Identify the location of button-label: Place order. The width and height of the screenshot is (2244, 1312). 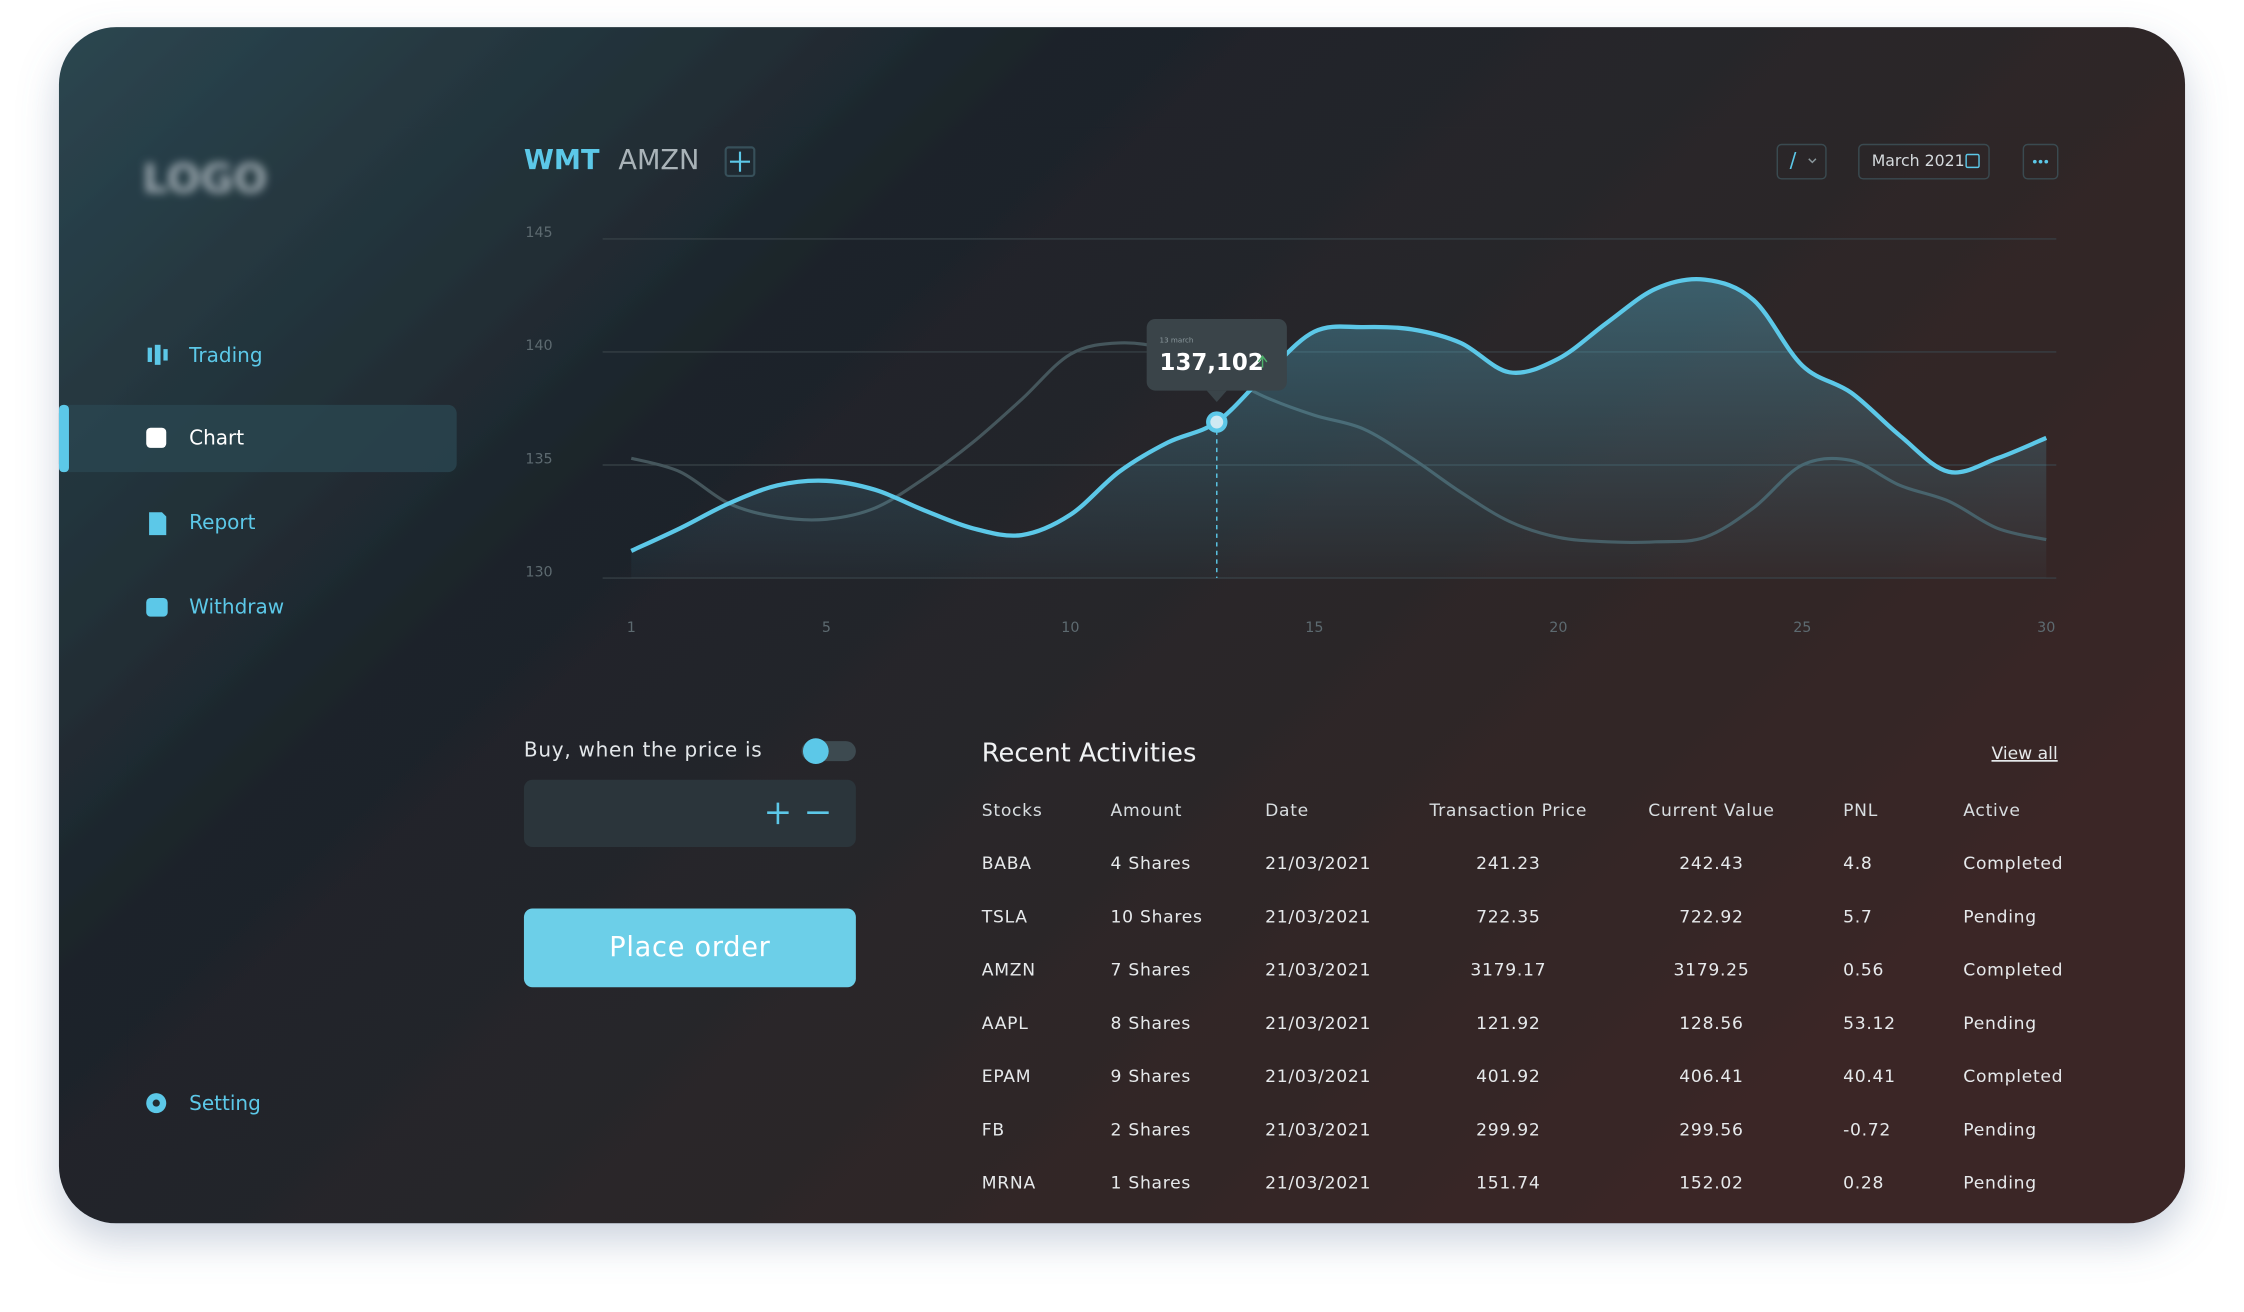
(689, 947).